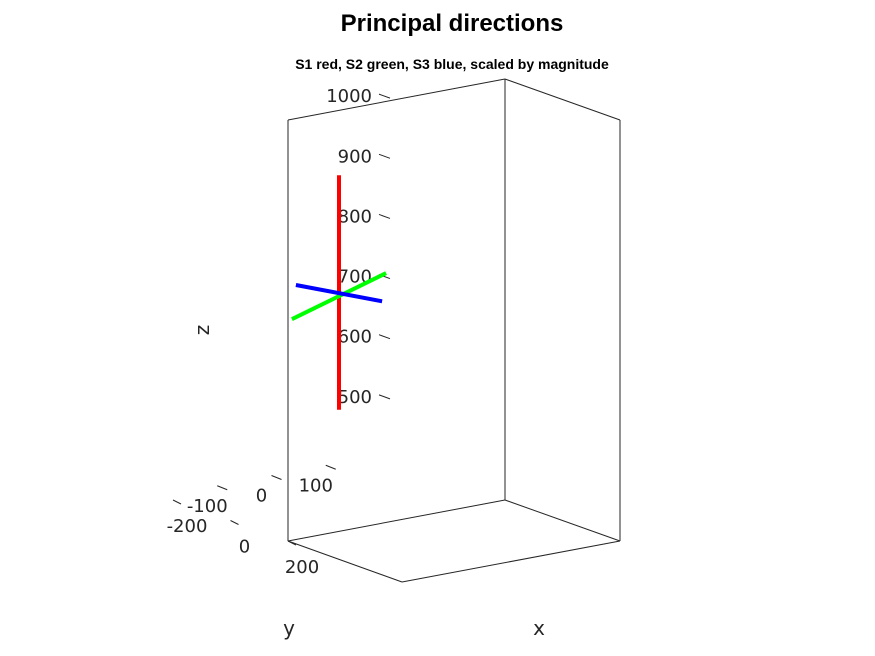 The image size is (875, 656). I want to click on y-tick-label: 0, so click(261, 496).